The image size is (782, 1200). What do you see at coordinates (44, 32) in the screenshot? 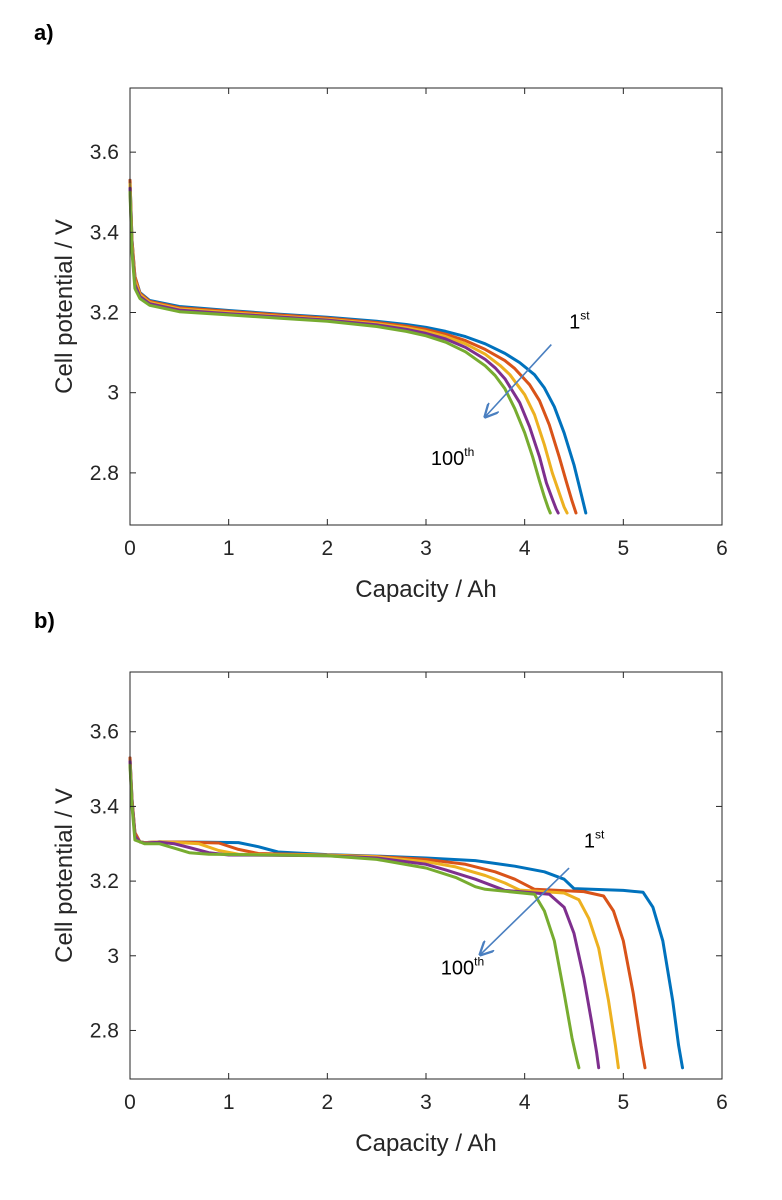
I see `panel-label-a: a)` at bounding box center [44, 32].